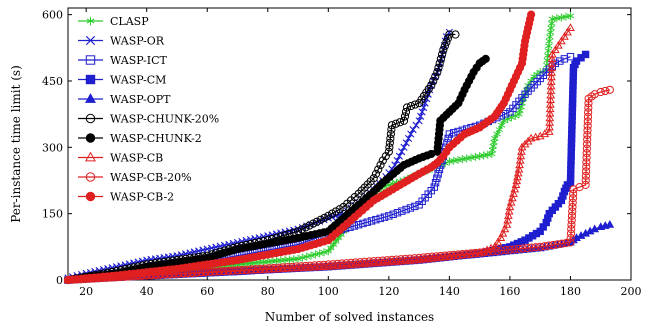 This screenshot has width=647, height=327. Describe the element at coordinates (156, 138) in the screenshot. I see `legend-label: WASP-CHUNK-2` at that location.